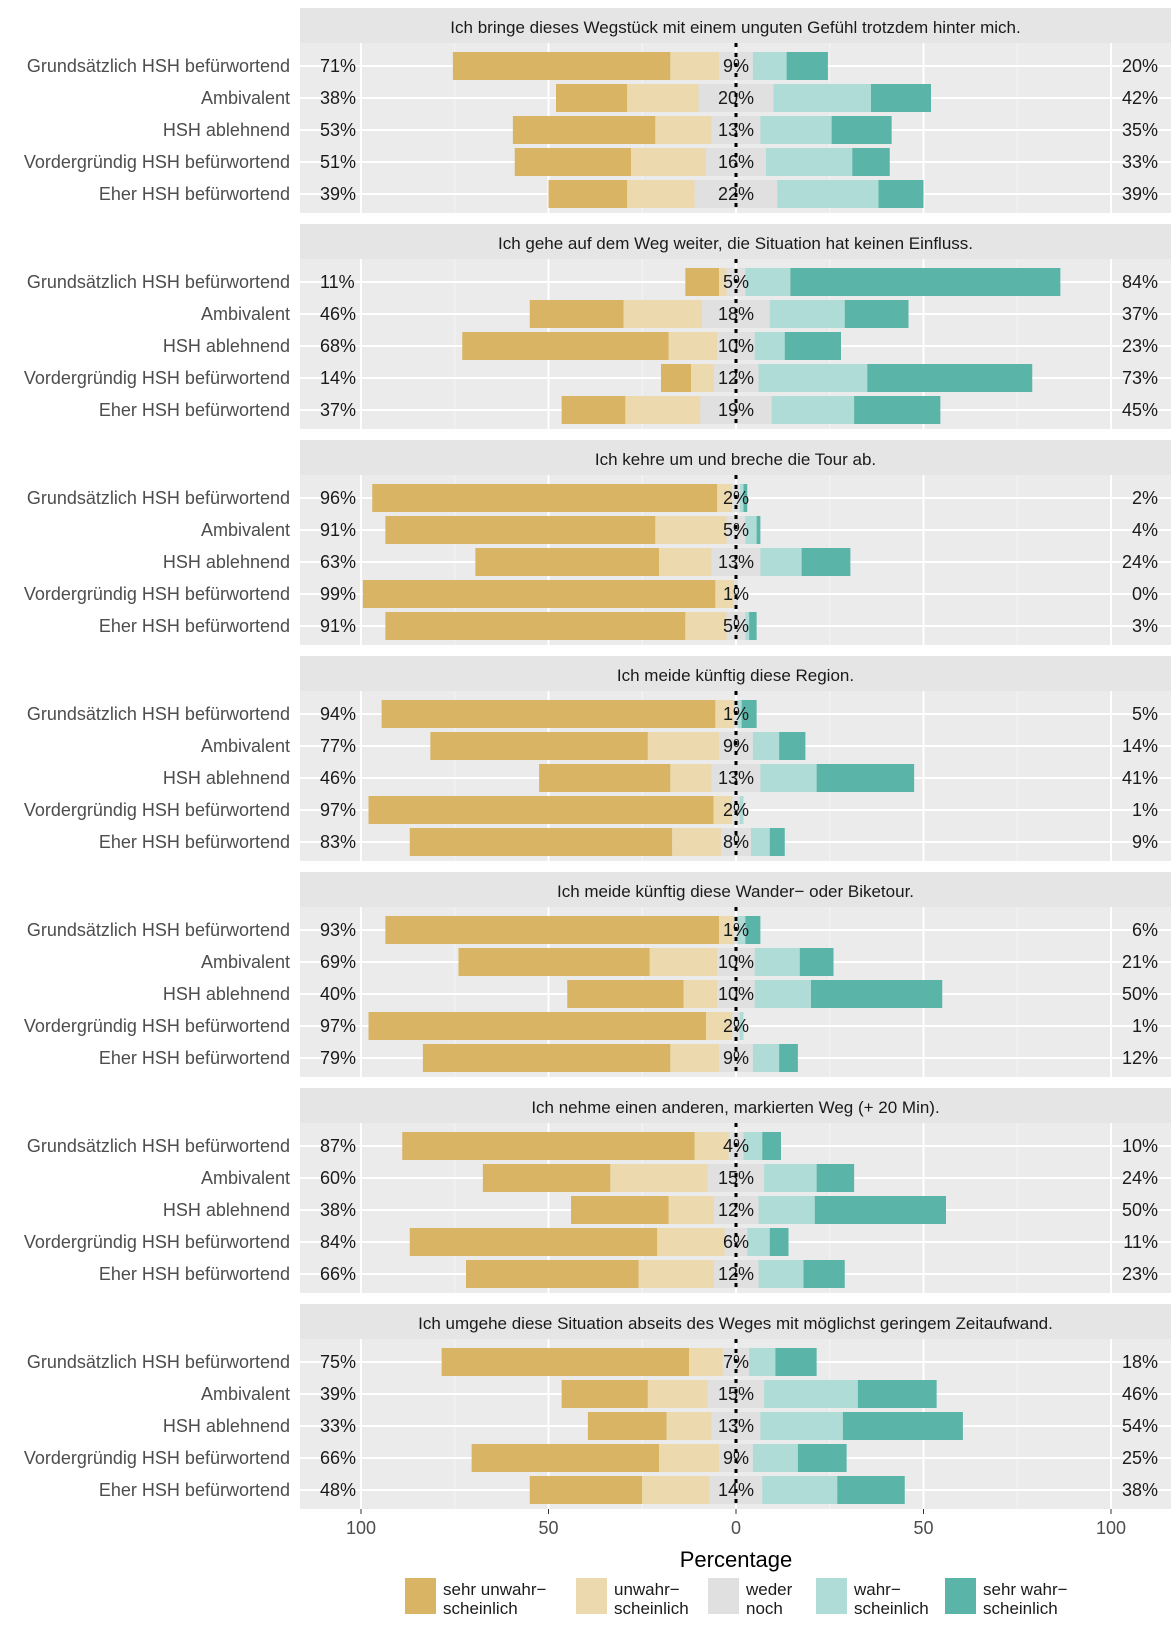 The height and width of the screenshot is (1641, 1171). I want to click on legend-label-line1: sehr wahr−, so click(1025, 1589).